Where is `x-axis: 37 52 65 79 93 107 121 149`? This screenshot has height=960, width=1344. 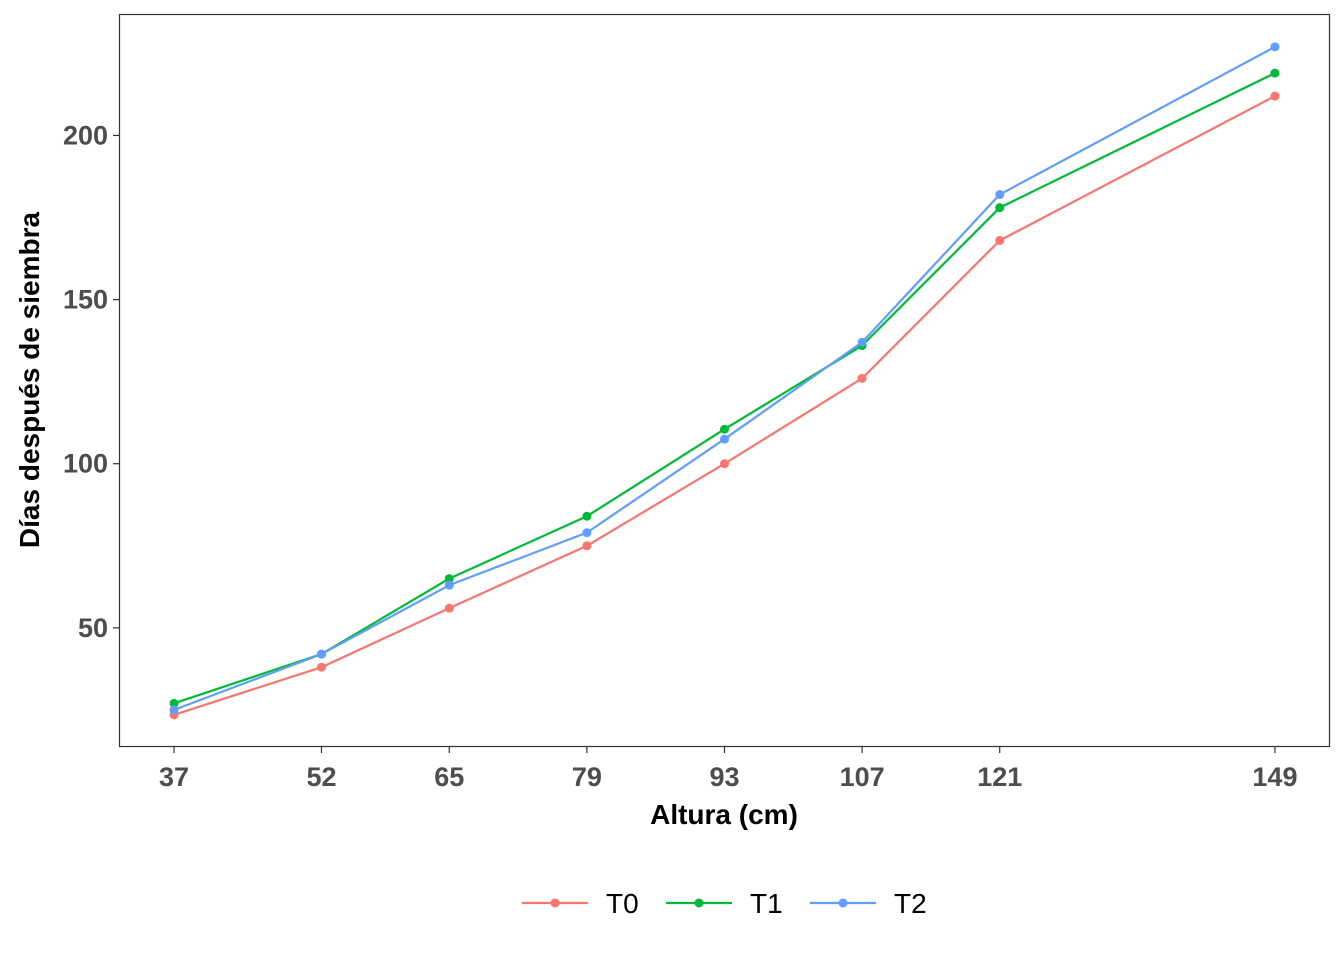 x-axis: 37 52 65 79 93 107 121 149 is located at coordinates (728, 769).